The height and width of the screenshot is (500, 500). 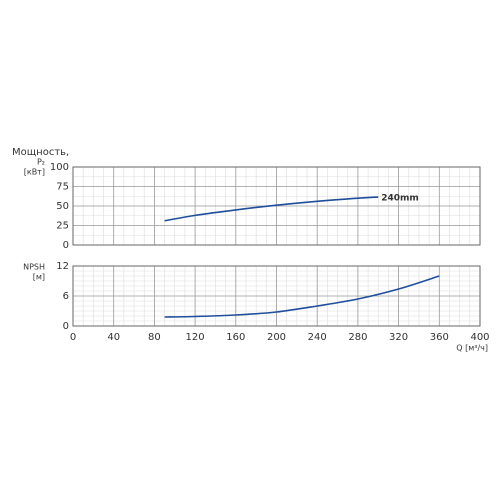 What do you see at coordinates (235, 337) in the screenshot?
I see `x-tick-label: 160` at bounding box center [235, 337].